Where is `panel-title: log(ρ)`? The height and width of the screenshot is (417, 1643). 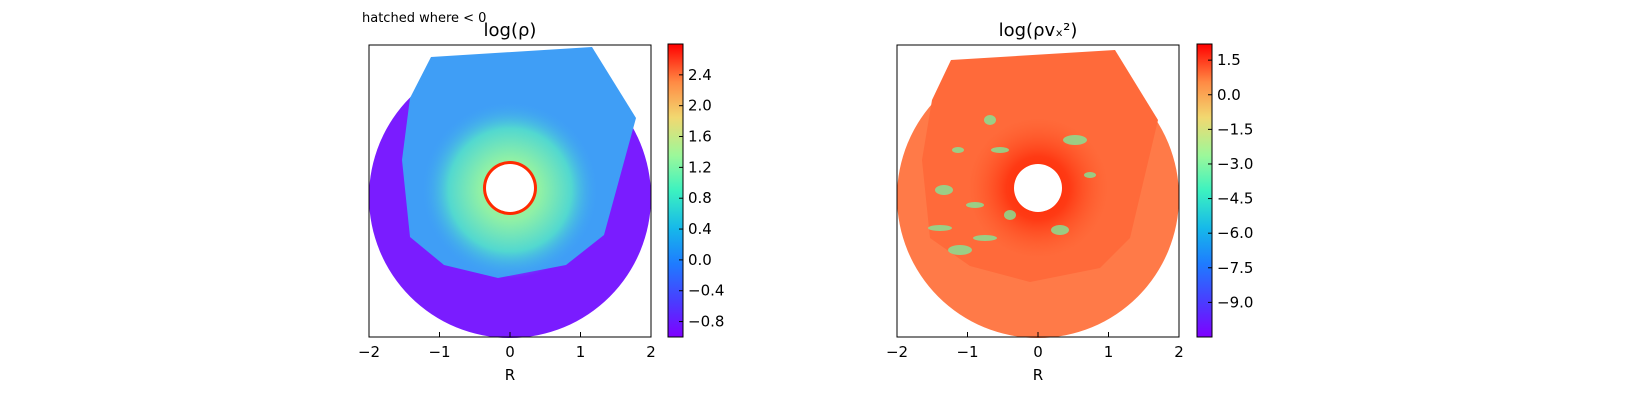
panel-title: log(ρ) is located at coordinates (510, 30).